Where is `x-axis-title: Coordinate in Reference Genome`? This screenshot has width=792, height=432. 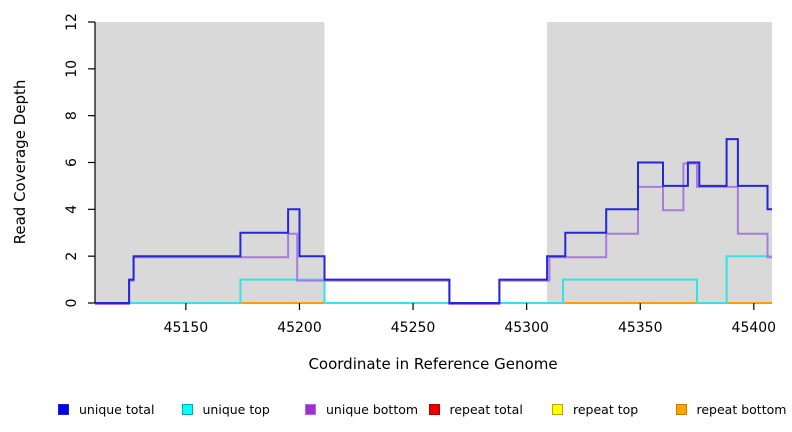 x-axis-title: Coordinate in Reference Genome is located at coordinates (432, 364).